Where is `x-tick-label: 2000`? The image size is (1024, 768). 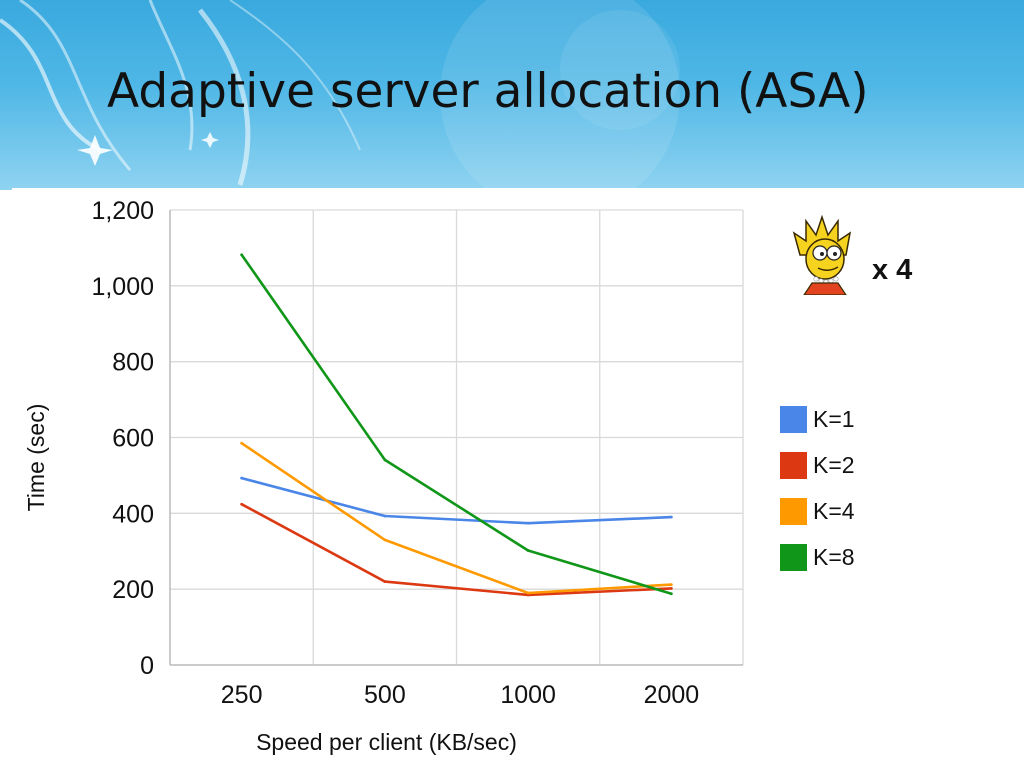
x-tick-label: 2000 is located at coordinates (672, 695).